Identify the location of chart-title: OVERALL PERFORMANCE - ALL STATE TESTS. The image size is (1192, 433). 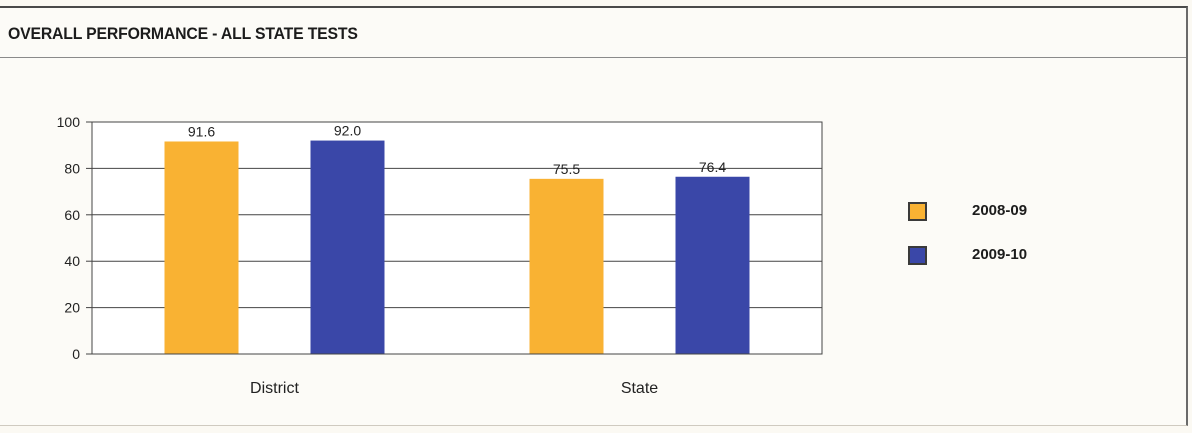
(183, 33).